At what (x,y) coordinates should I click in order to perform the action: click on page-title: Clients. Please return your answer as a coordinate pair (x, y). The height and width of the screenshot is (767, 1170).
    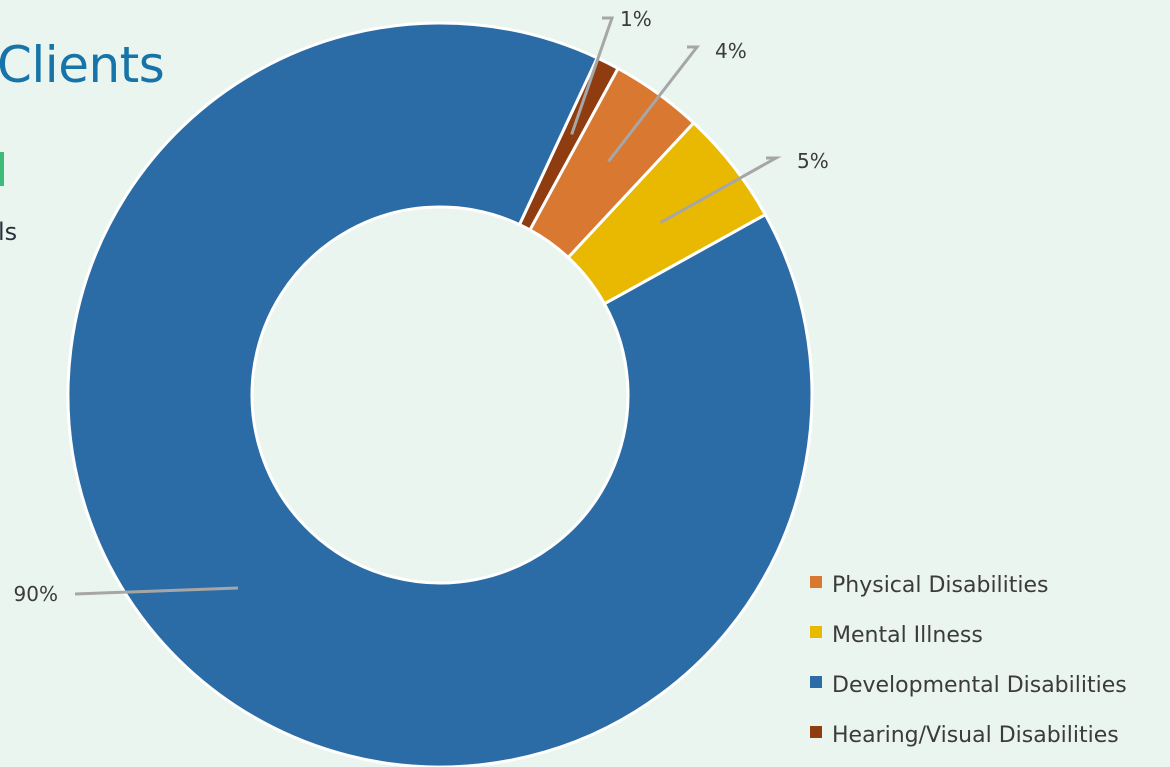
    Looking at the image, I should click on (82, 65).